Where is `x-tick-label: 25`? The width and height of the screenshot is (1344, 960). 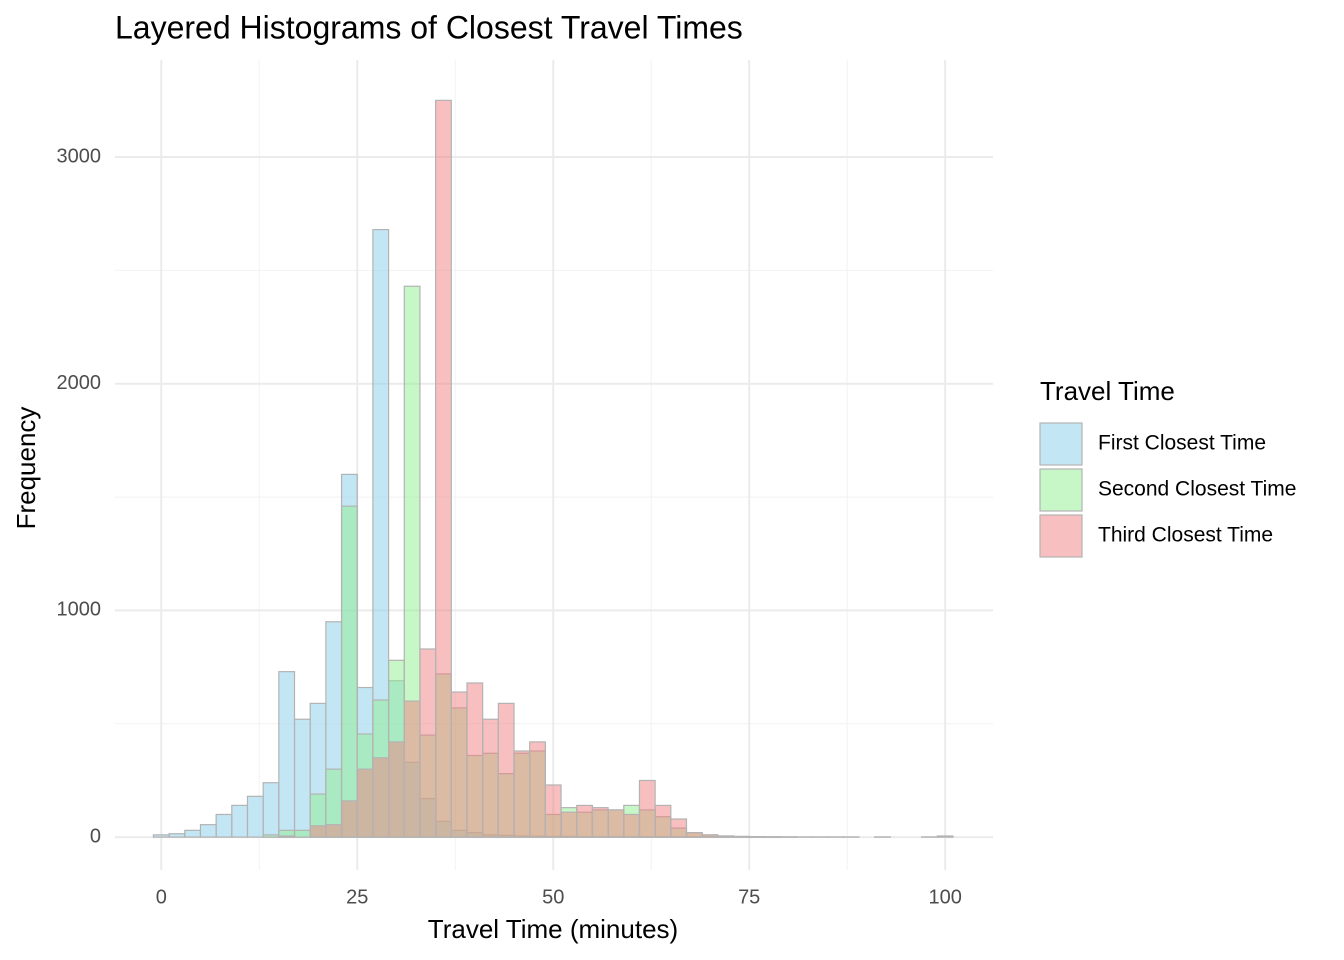 x-tick-label: 25 is located at coordinates (357, 897).